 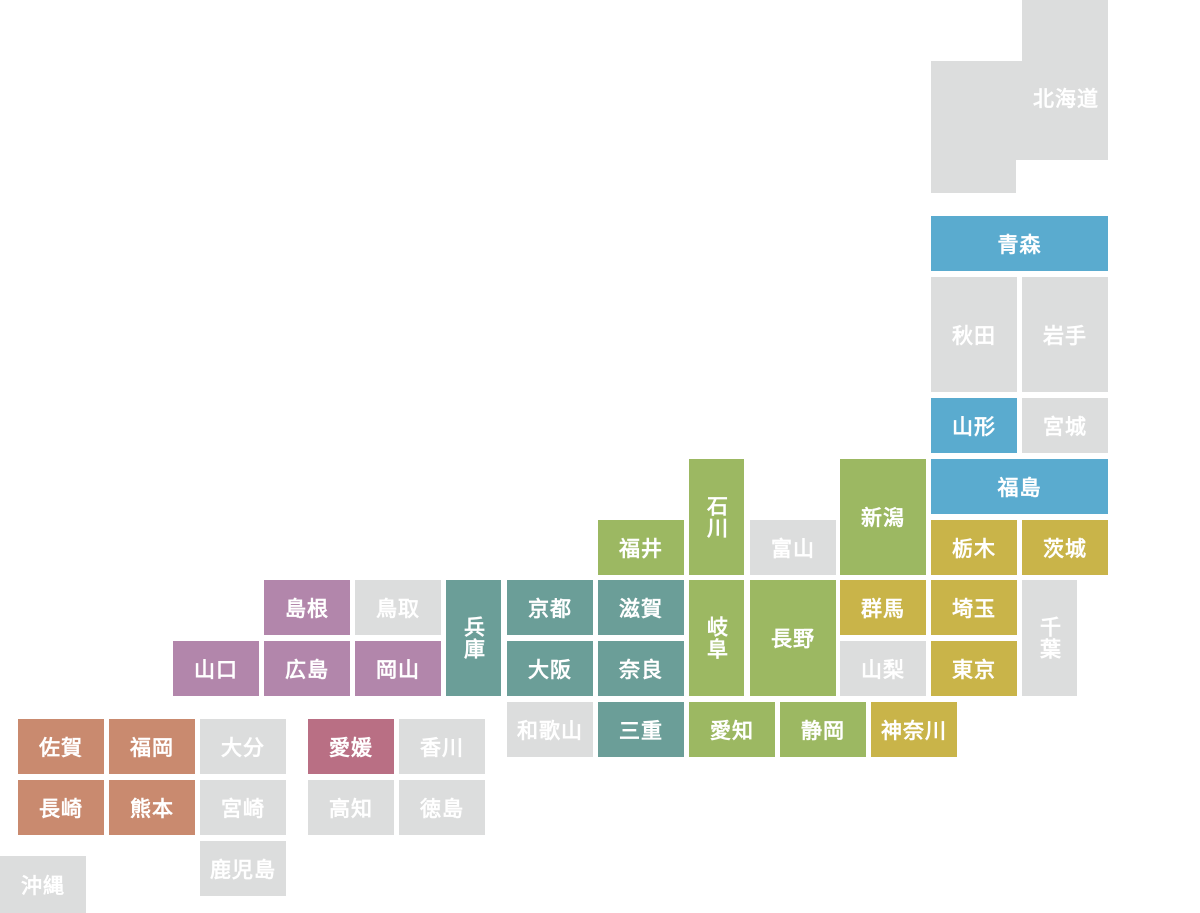 I want to click on prefecture-tile: 愛知, so click(x=732, y=729).